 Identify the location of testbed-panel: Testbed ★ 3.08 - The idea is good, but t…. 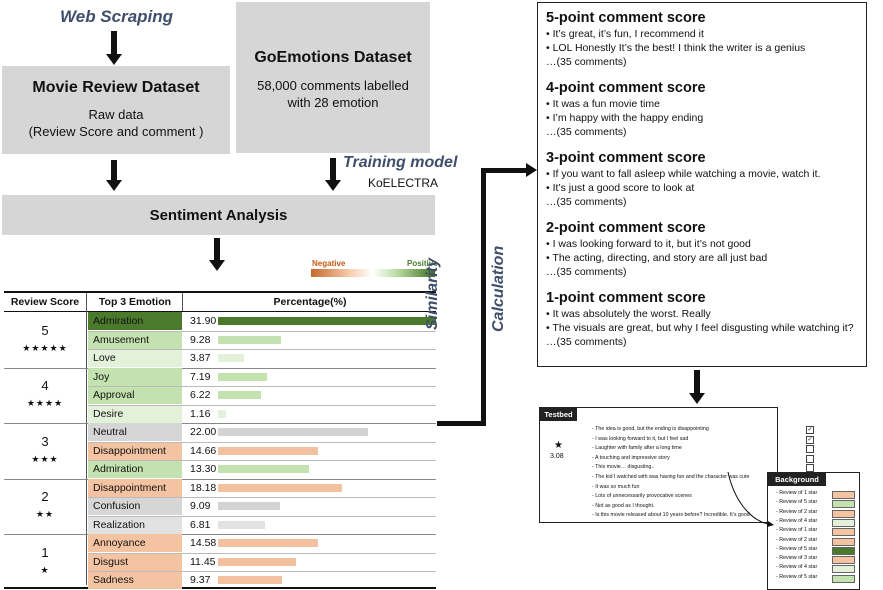
(676, 465).